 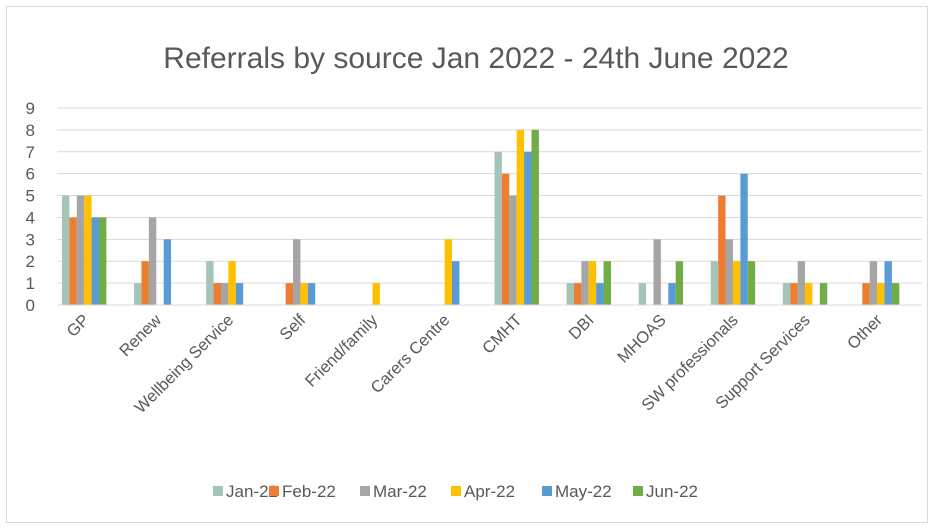 What do you see at coordinates (30, 196) in the screenshot?
I see `y-tick-label: 5` at bounding box center [30, 196].